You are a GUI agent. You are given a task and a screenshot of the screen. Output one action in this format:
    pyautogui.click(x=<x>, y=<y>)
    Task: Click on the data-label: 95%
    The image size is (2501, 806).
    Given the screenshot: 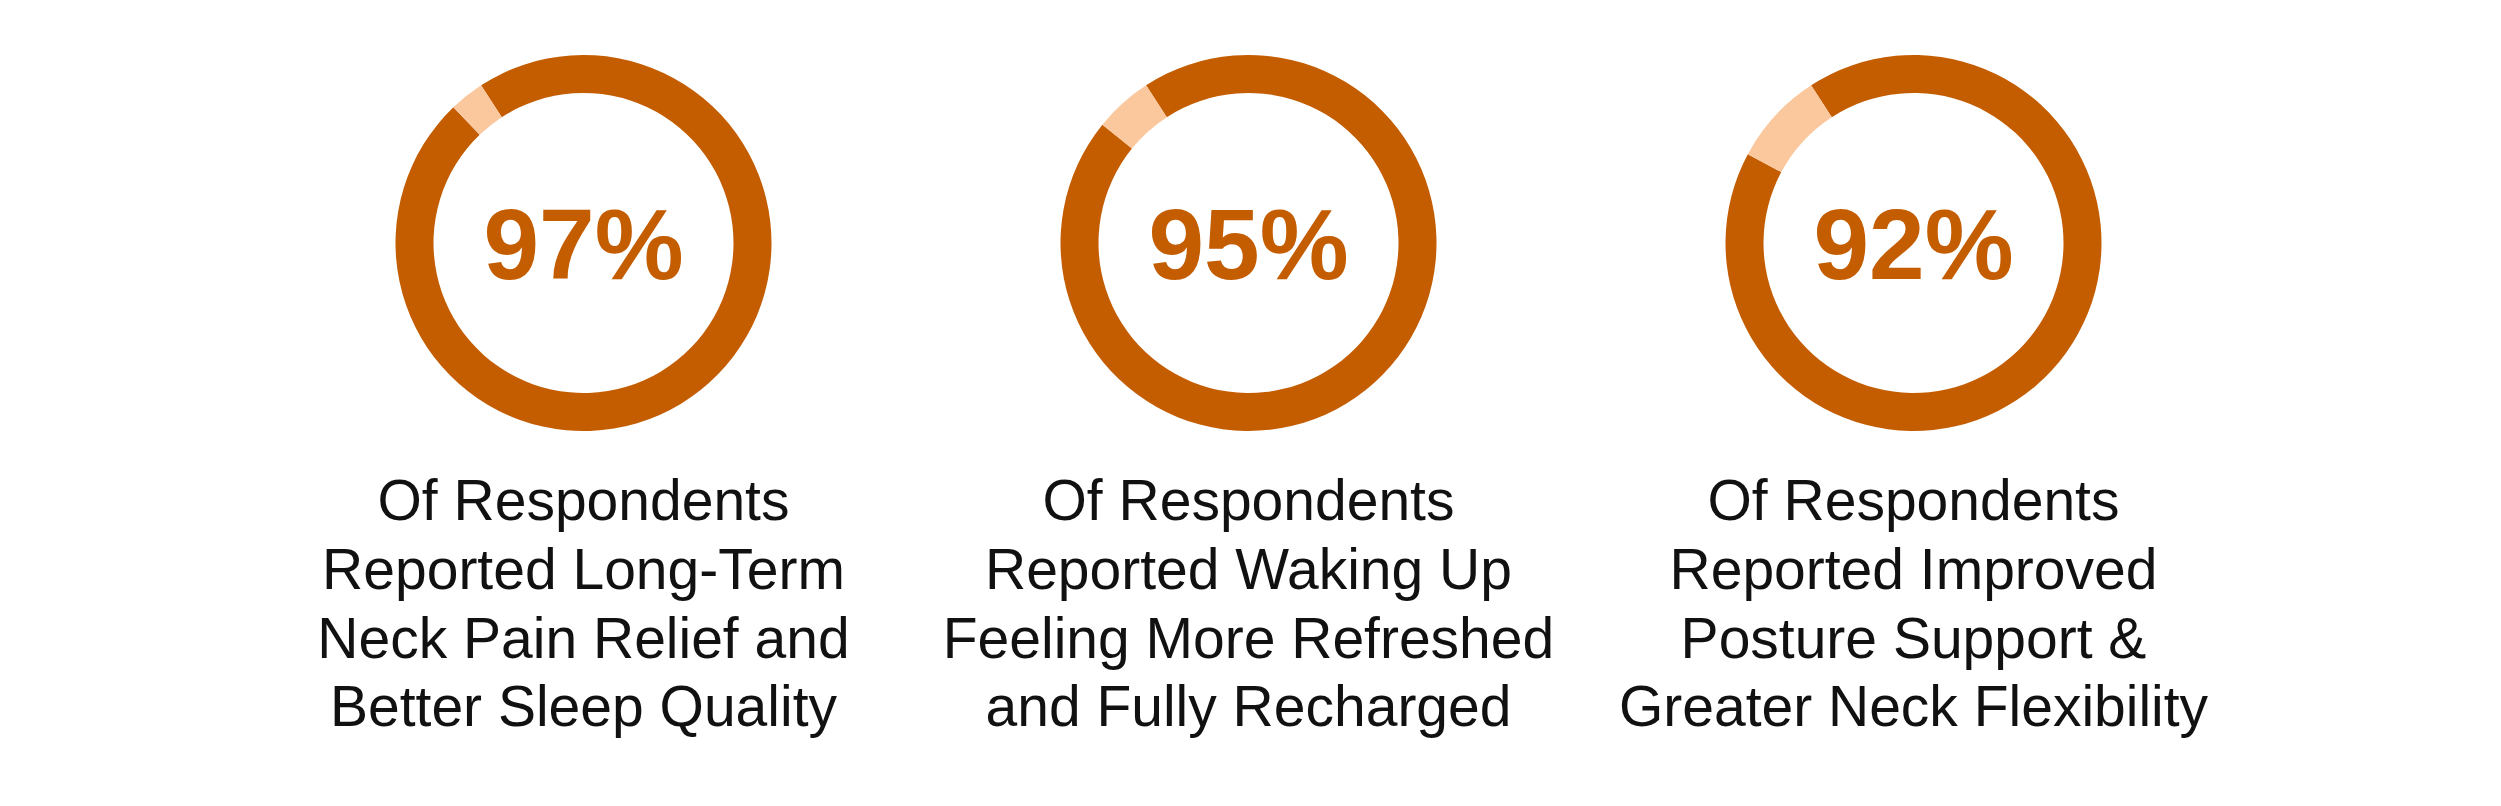 What is the action you would take?
    pyautogui.click(x=1248, y=244)
    